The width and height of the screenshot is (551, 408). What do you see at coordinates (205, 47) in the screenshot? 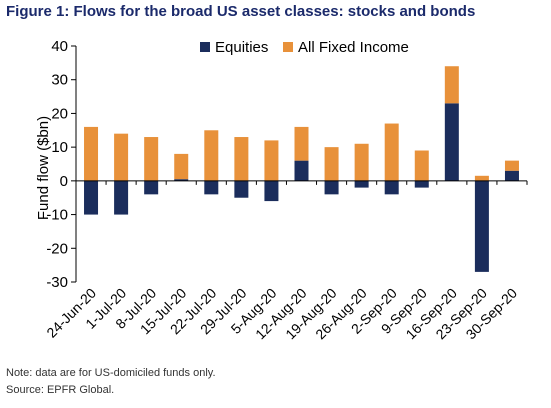
I see `legend-swatch-equities` at bounding box center [205, 47].